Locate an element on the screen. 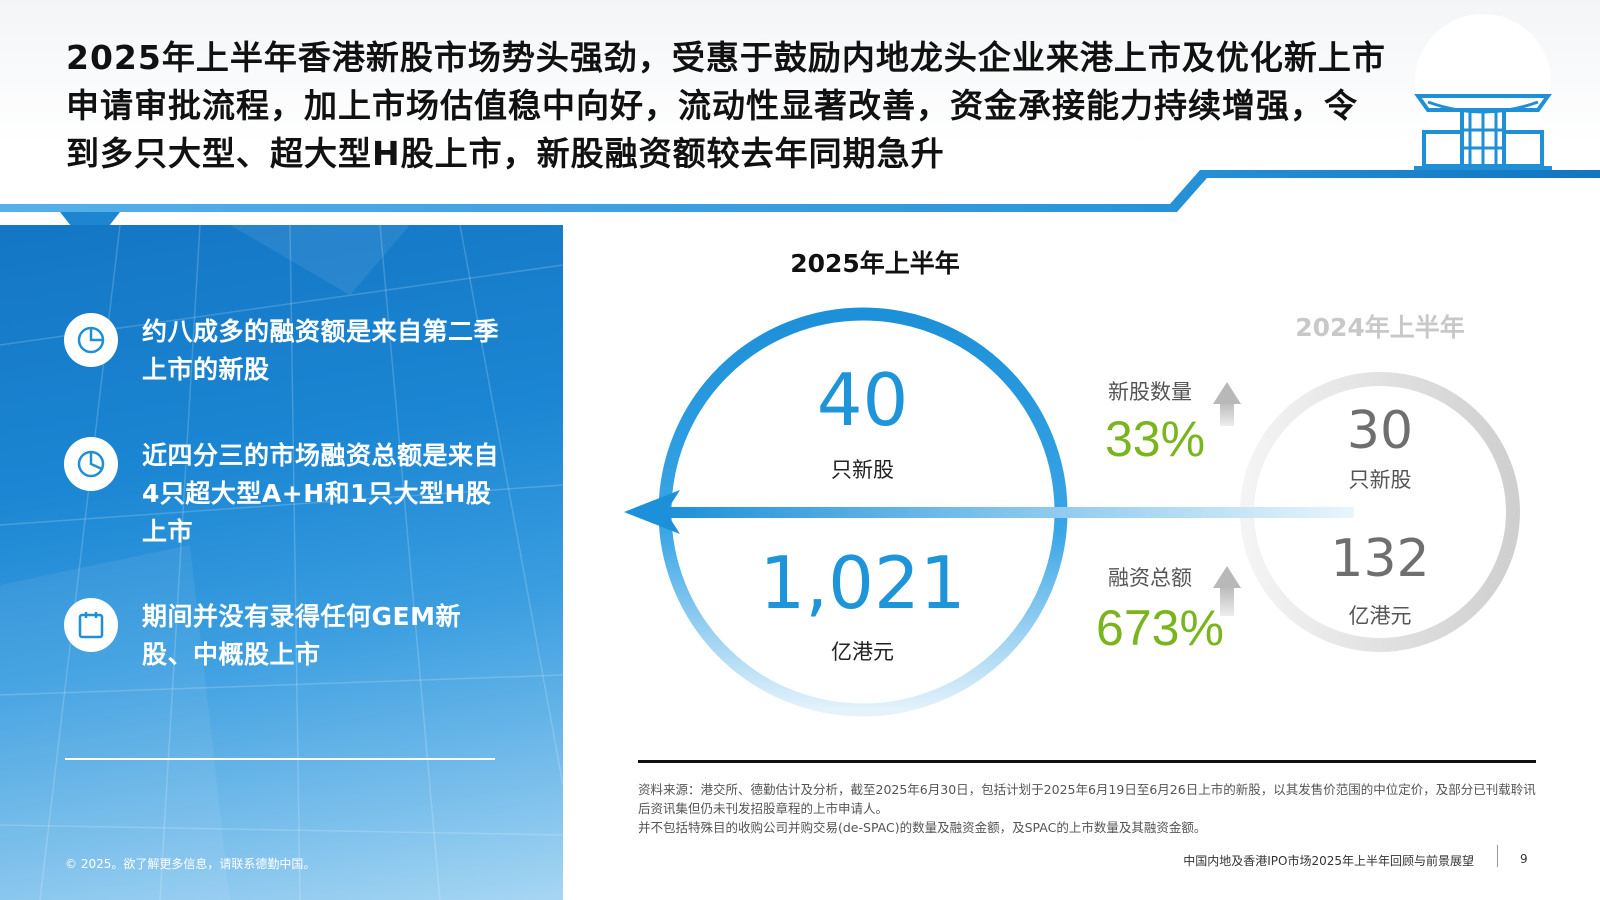 This screenshot has height=900, width=1600. ipo-count-change-label: 新股数量 is located at coordinates (1150, 392).